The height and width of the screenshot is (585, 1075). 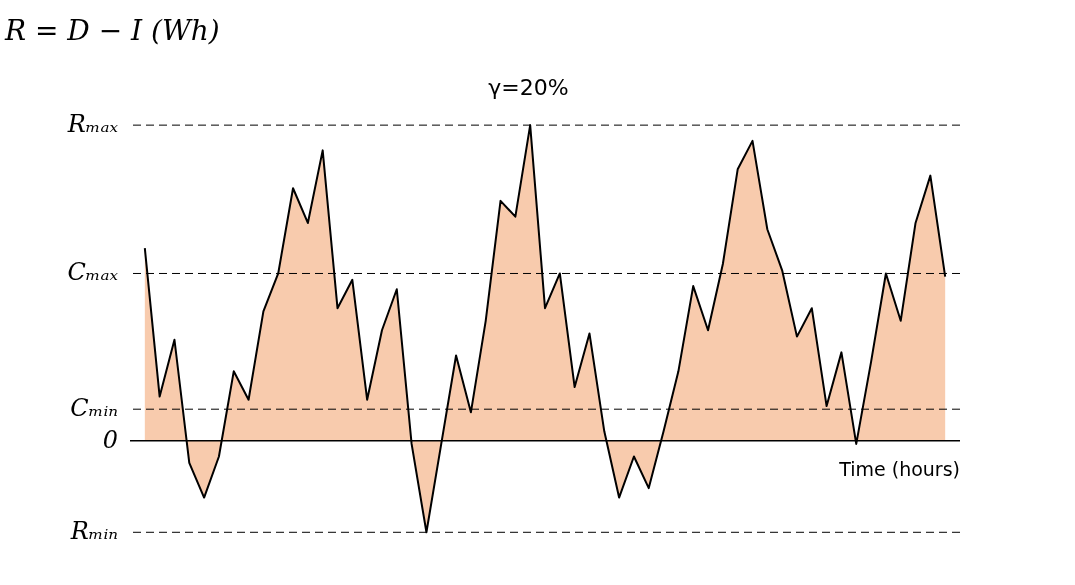 I want to click on ref-line-label: Rₘₐₓ, so click(x=92, y=124).